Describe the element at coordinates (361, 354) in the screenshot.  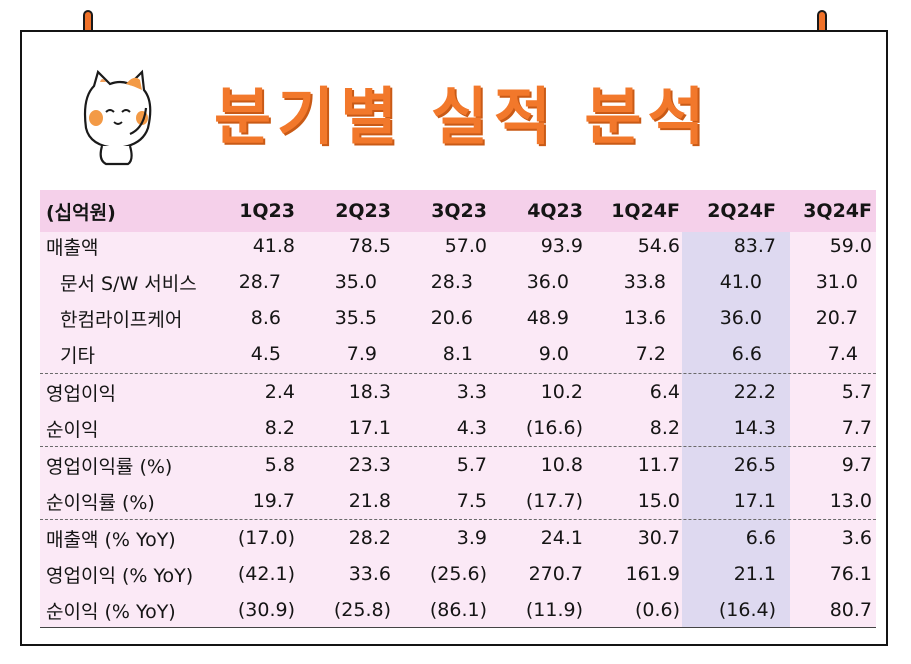
I see `cell-value: 7.9` at that location.